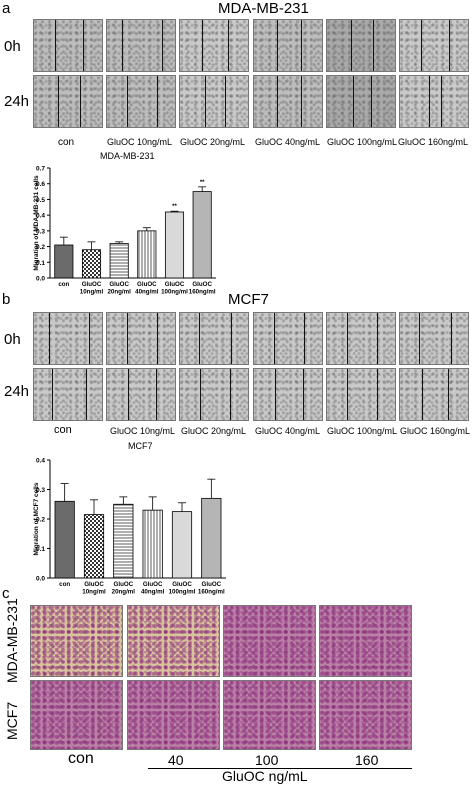  What do you see at coordinates (127, 156) in the screenshot?
I see `panel-a-sub-label: MDA-MB-231` at bounding box center [127, 156].